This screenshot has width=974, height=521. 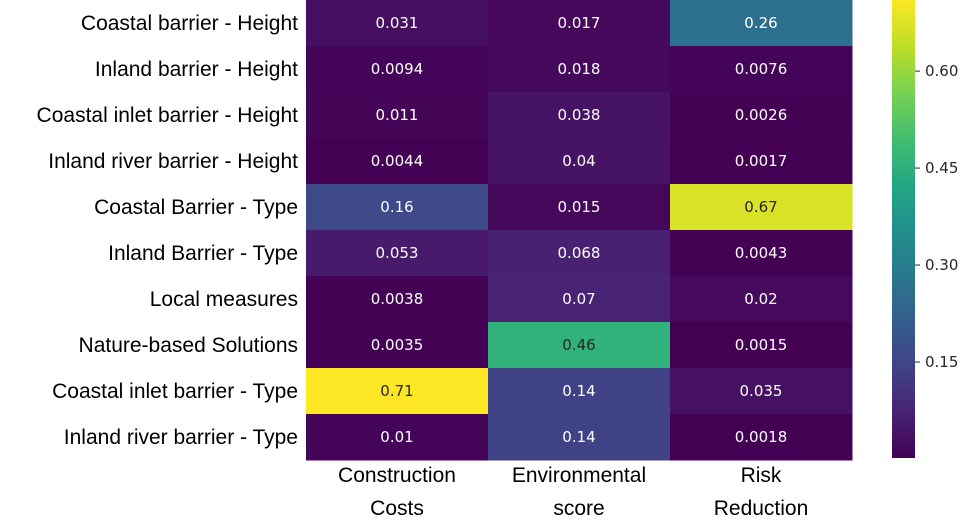 I want to click on cell-value-label: 0.0076, so click(x=761, y=69).